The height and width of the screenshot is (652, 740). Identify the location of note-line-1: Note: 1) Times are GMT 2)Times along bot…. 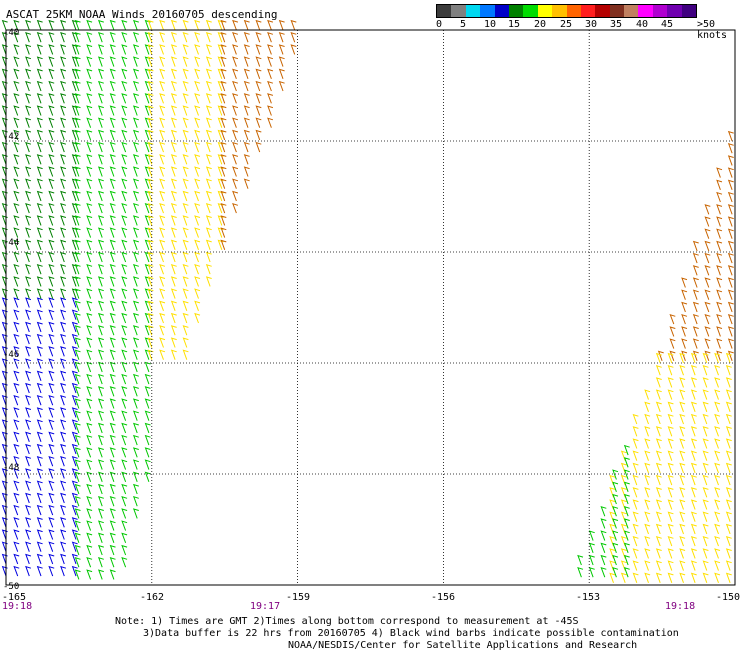
(347, 621).